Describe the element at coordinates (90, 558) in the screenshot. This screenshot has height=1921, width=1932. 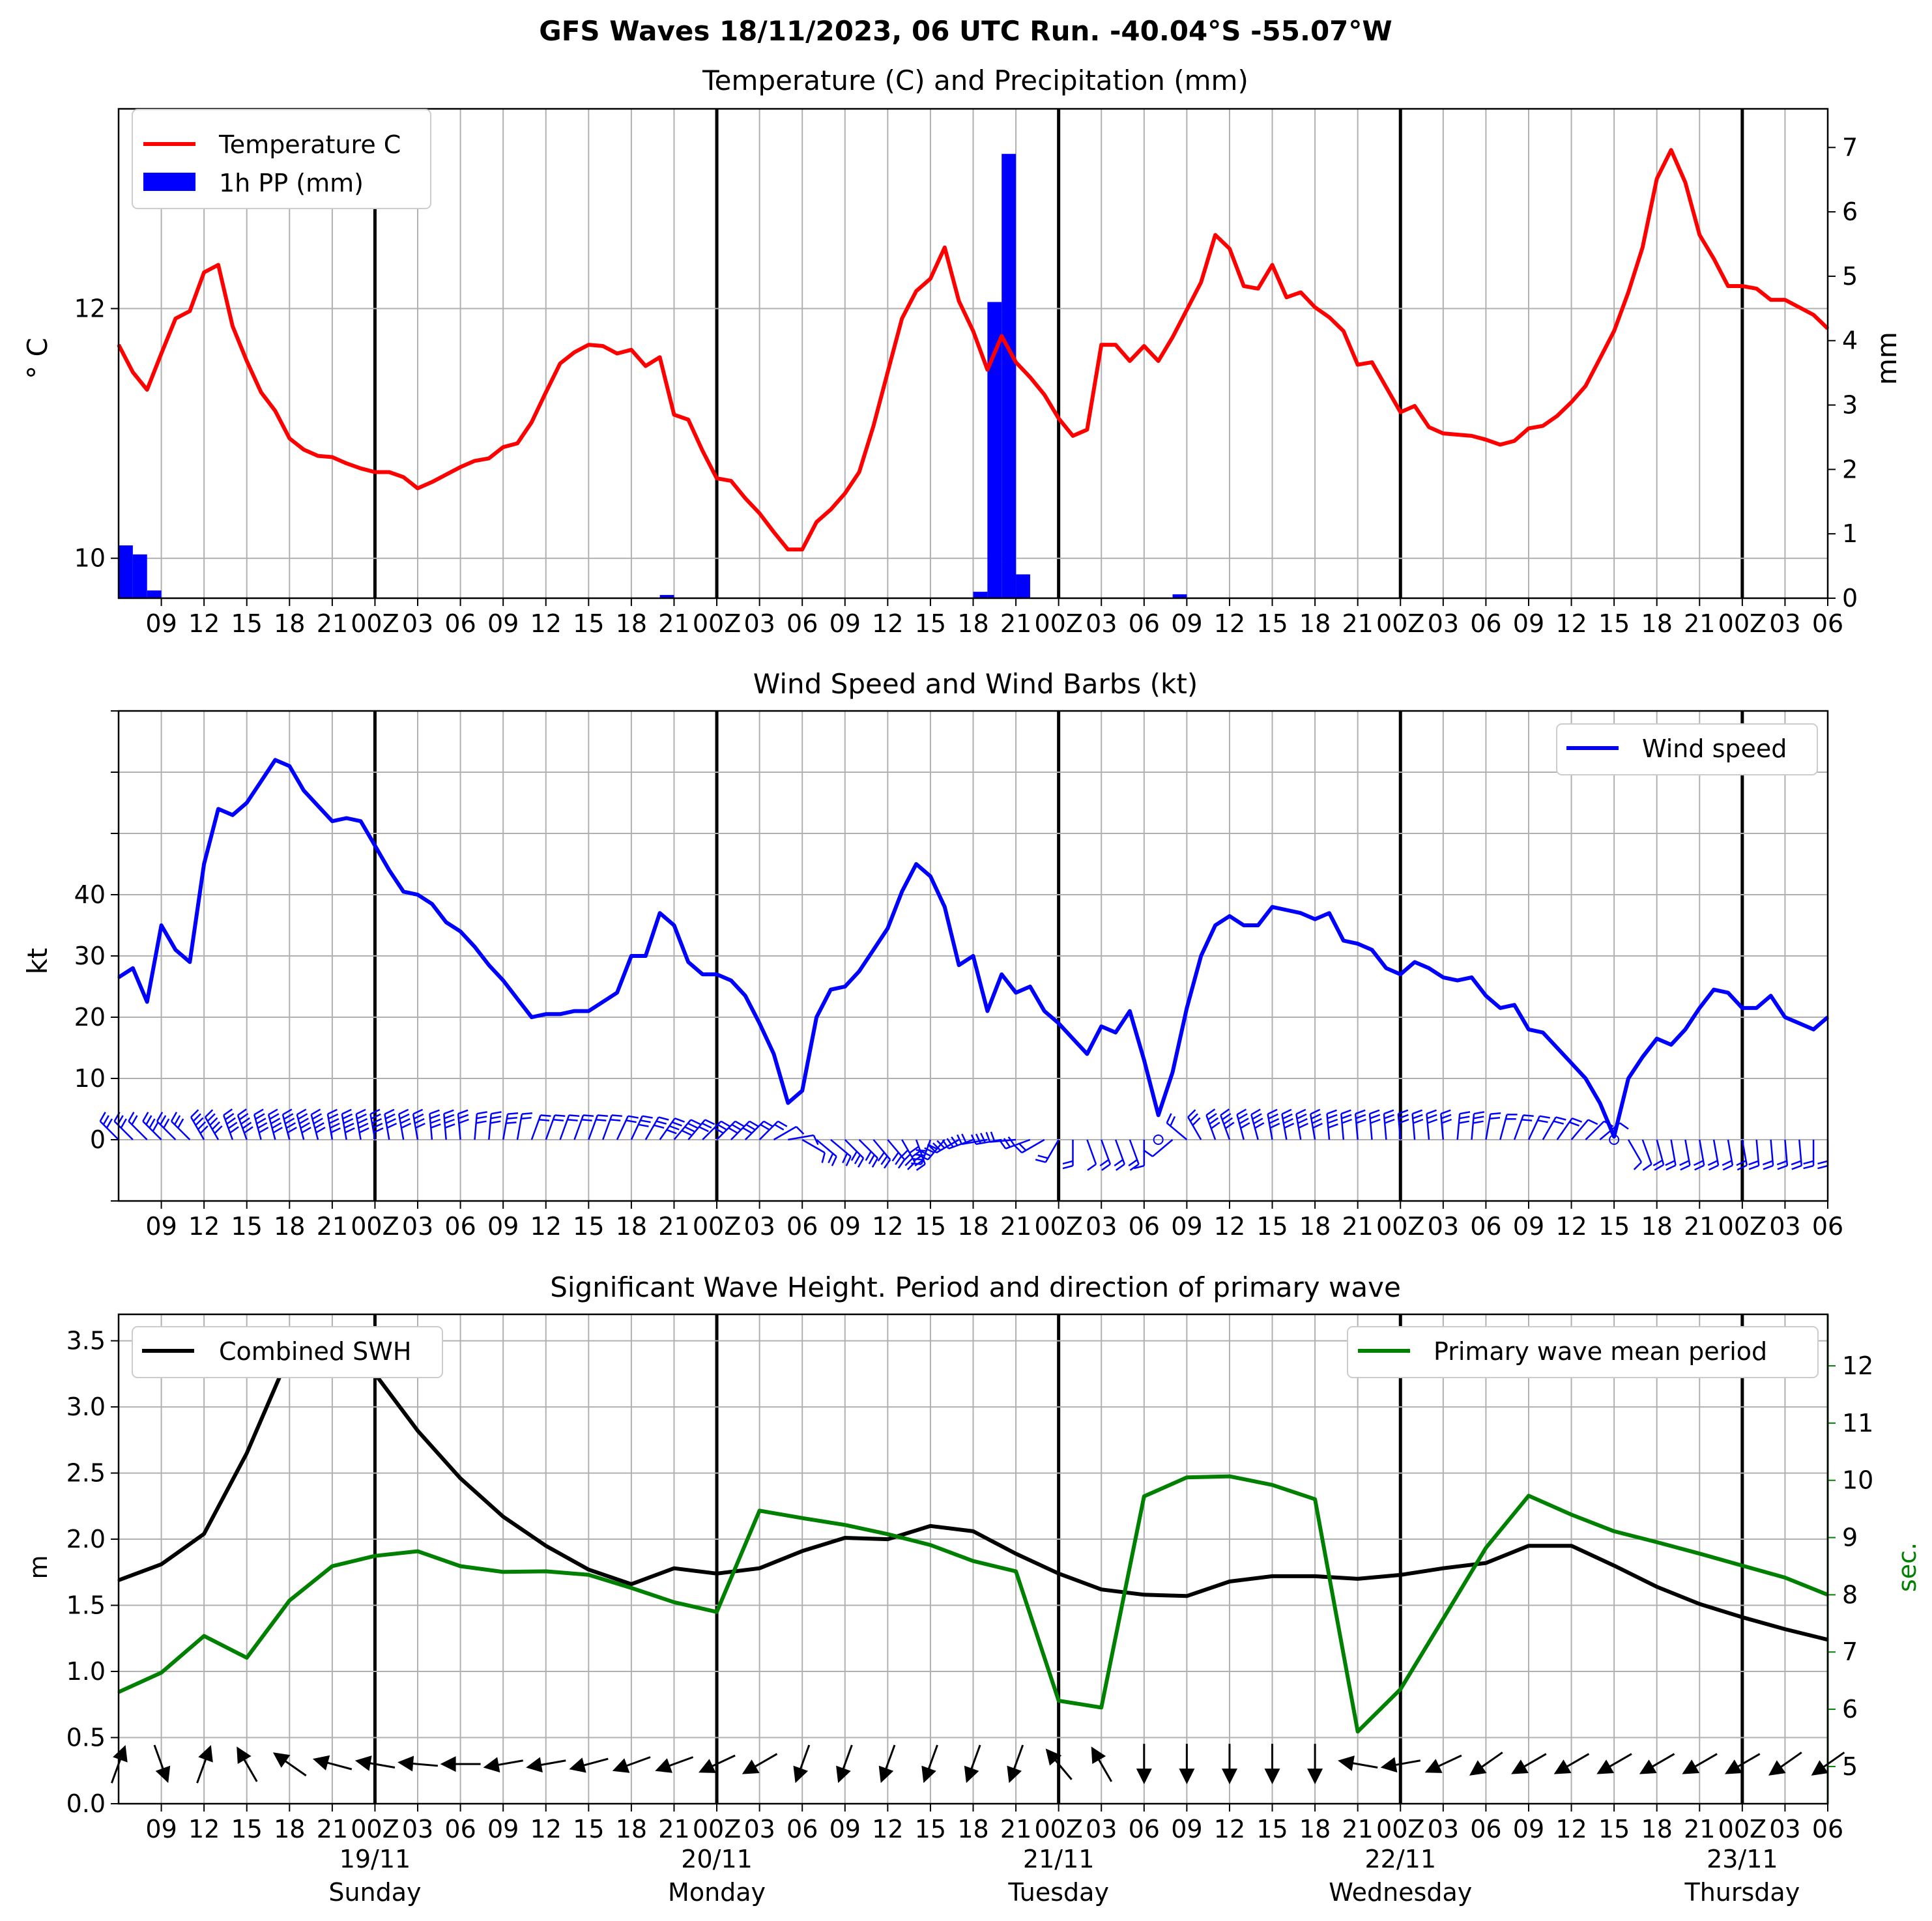
I see `y-tick-label: 10` at that location.